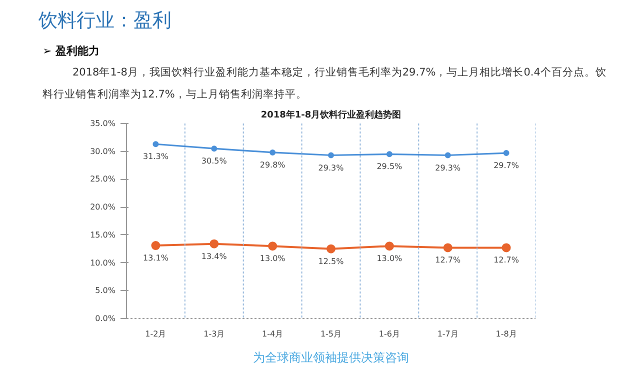  What do you see at coordinates (155, 157) in the screenshot?
I see `text: 31.3%` at bounding box center [155, 157].